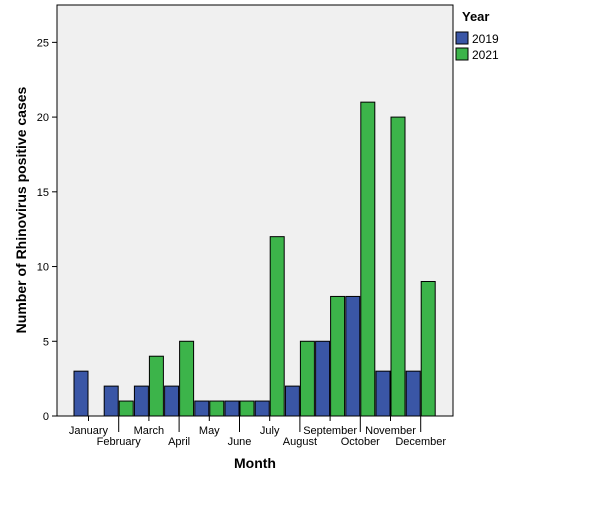 The width and height of the screenshot is (605, 509). Describe the element at coordinates (485, 55) in the screenshot. I see `legend-label-2021: 2021` at that location.